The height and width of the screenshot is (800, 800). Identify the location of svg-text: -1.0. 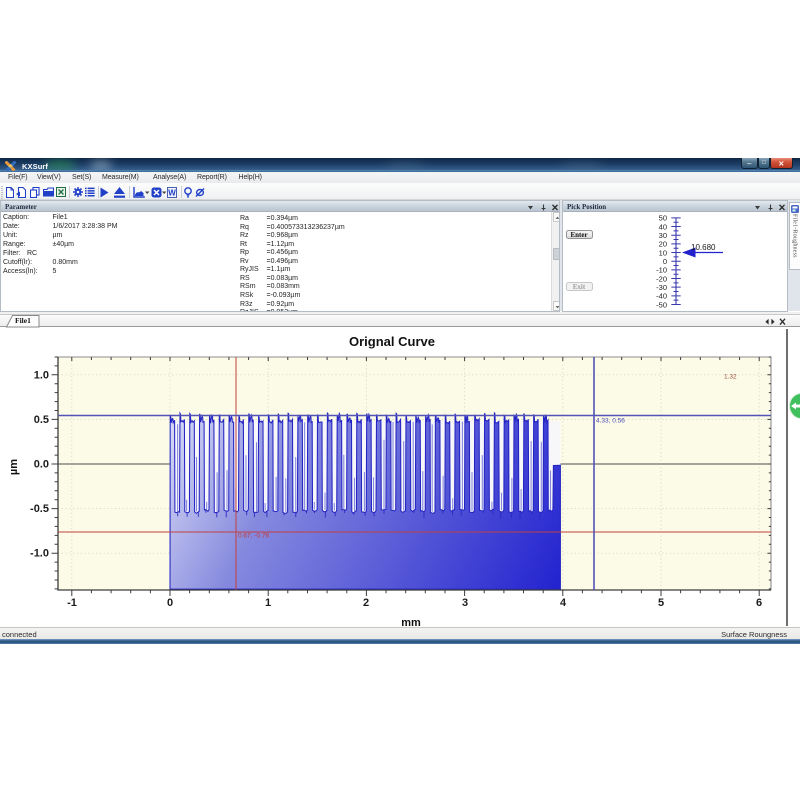
(39, 554).